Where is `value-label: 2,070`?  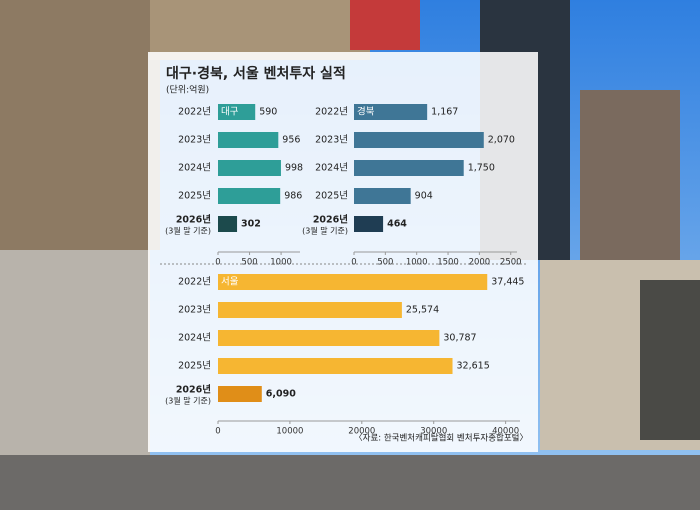
value-label: 2,070 is located at coordinates (501, 140).